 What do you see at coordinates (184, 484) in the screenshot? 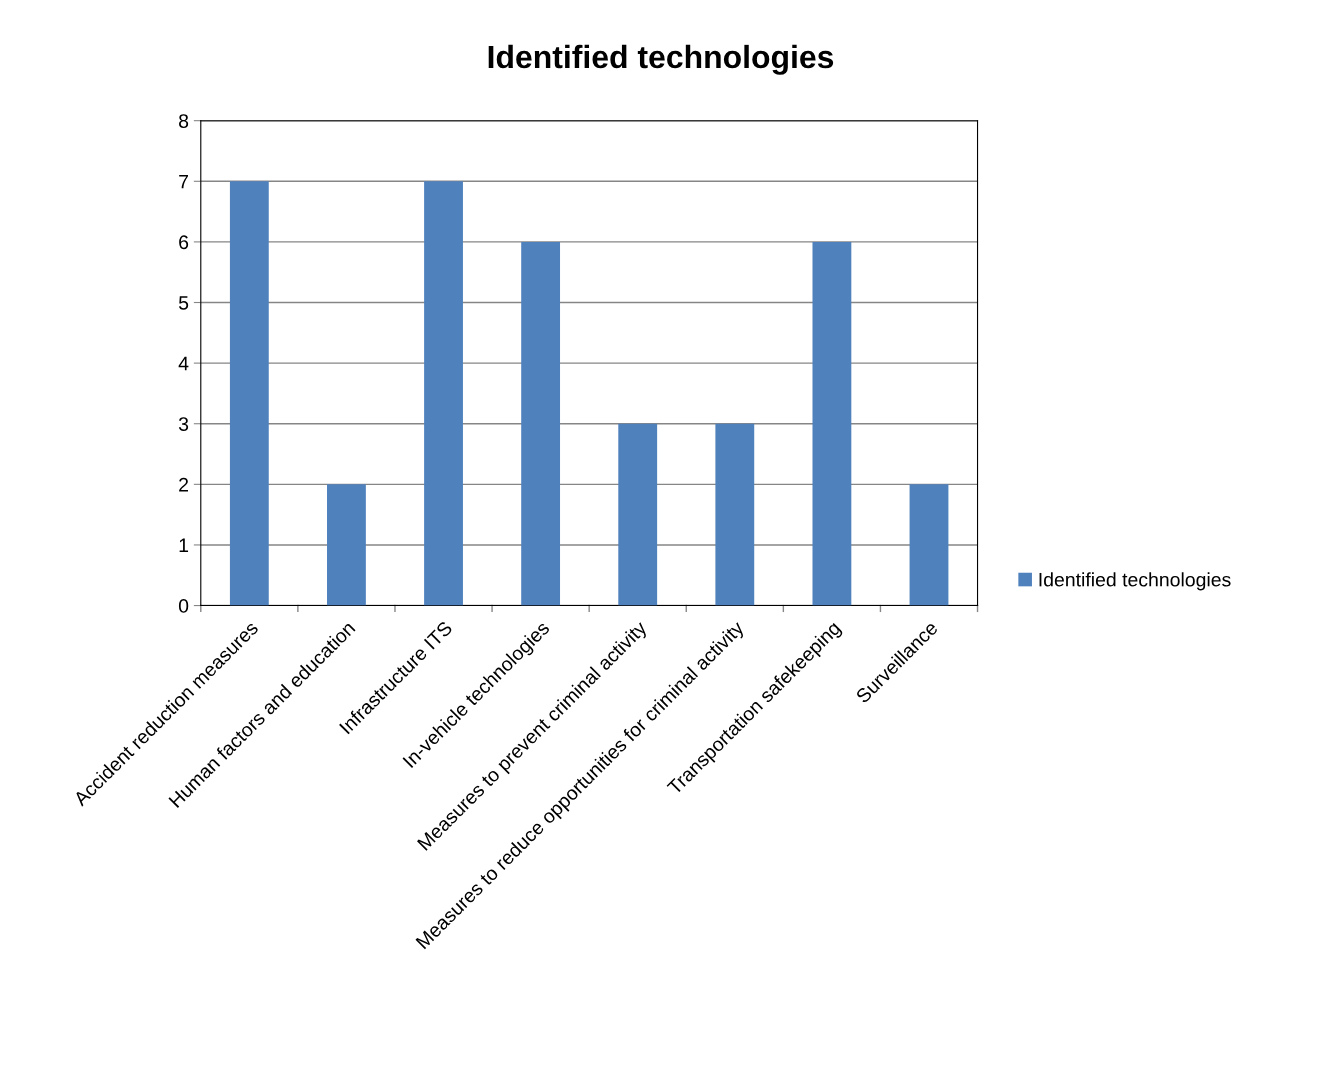
I see `y-tick-label: 2` at bounding box center [184, 484].